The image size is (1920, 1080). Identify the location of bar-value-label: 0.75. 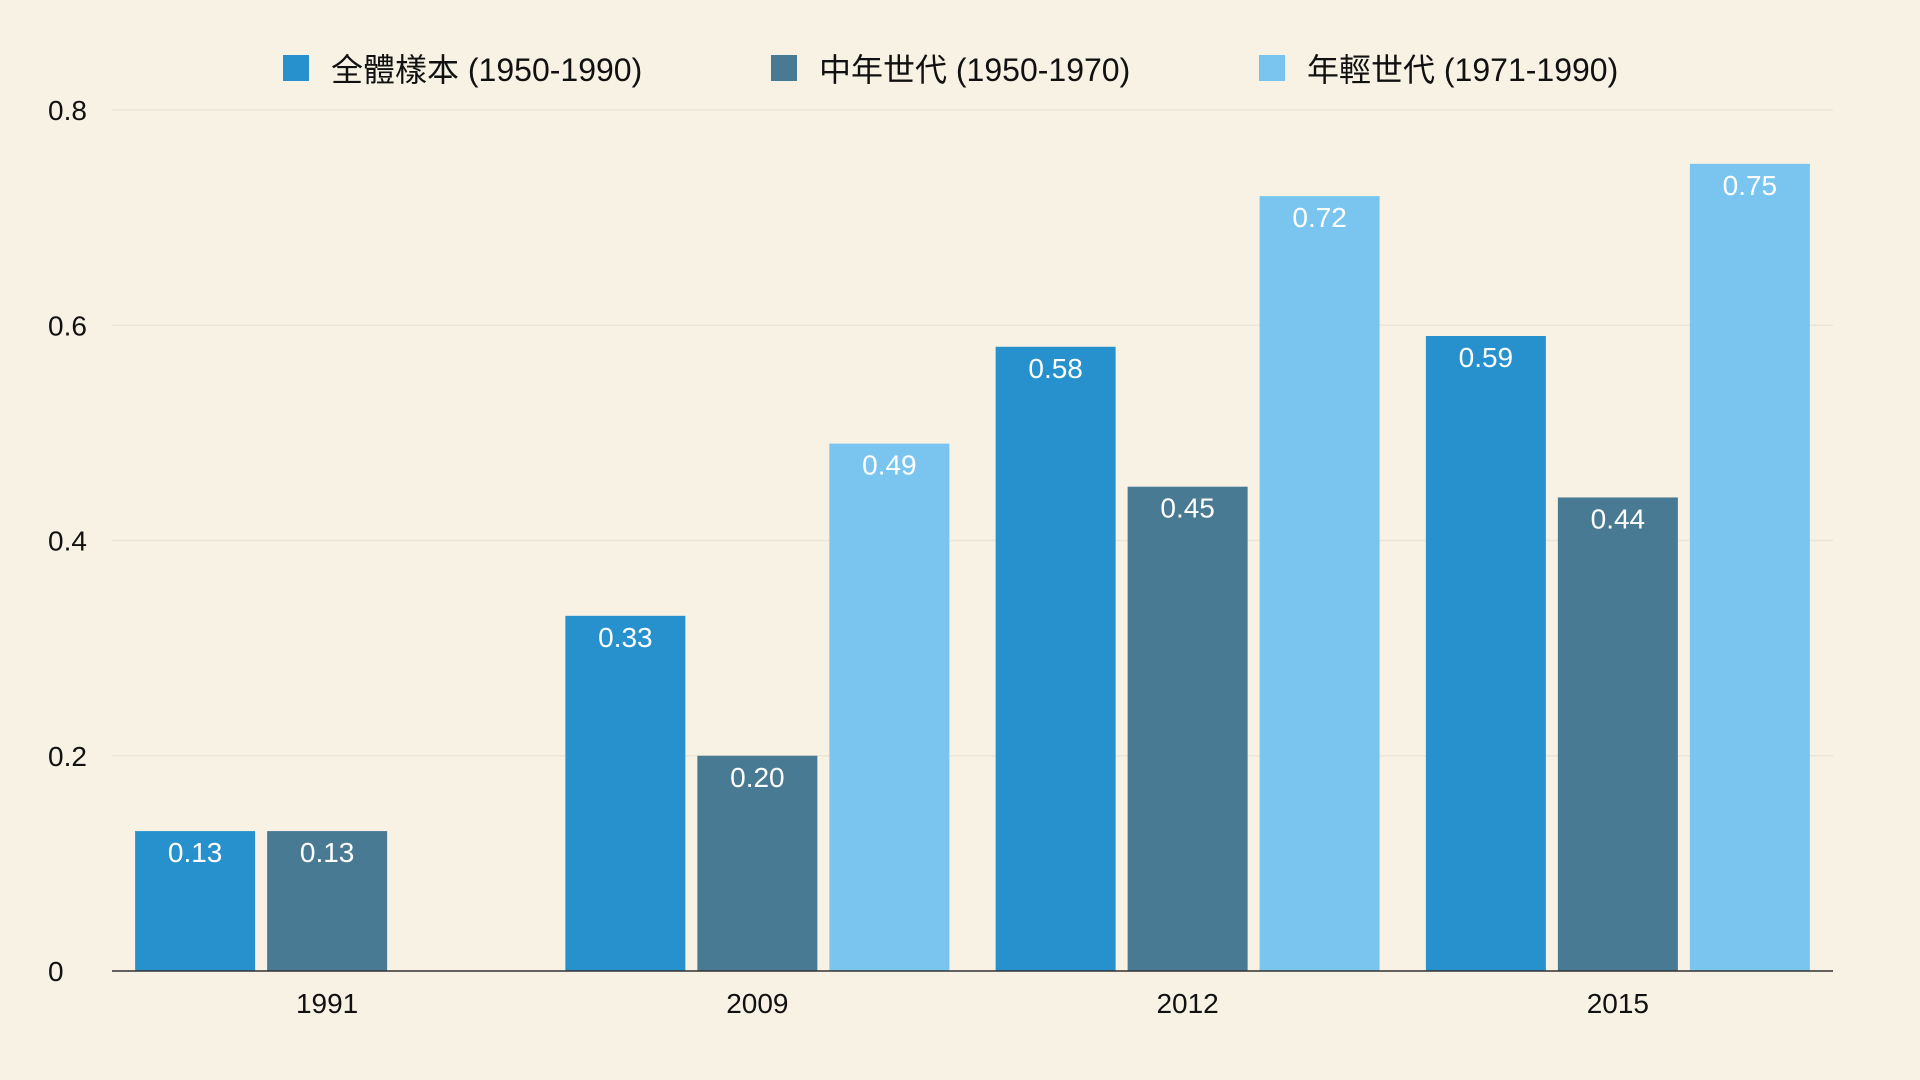
(1750, 185).